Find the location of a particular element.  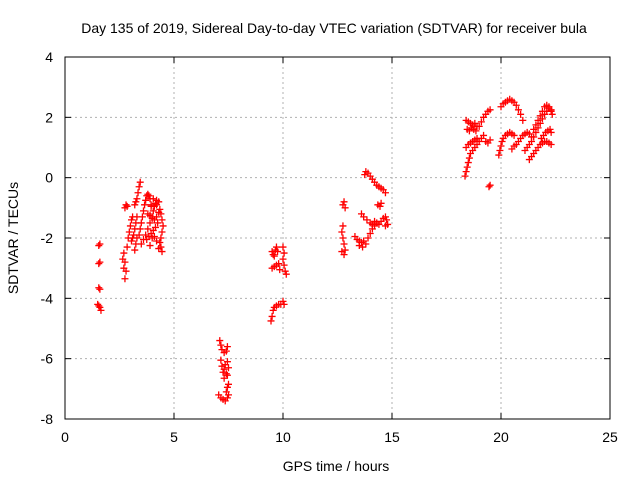

y-tick-label: -2 is located at coordinates (47, 238).